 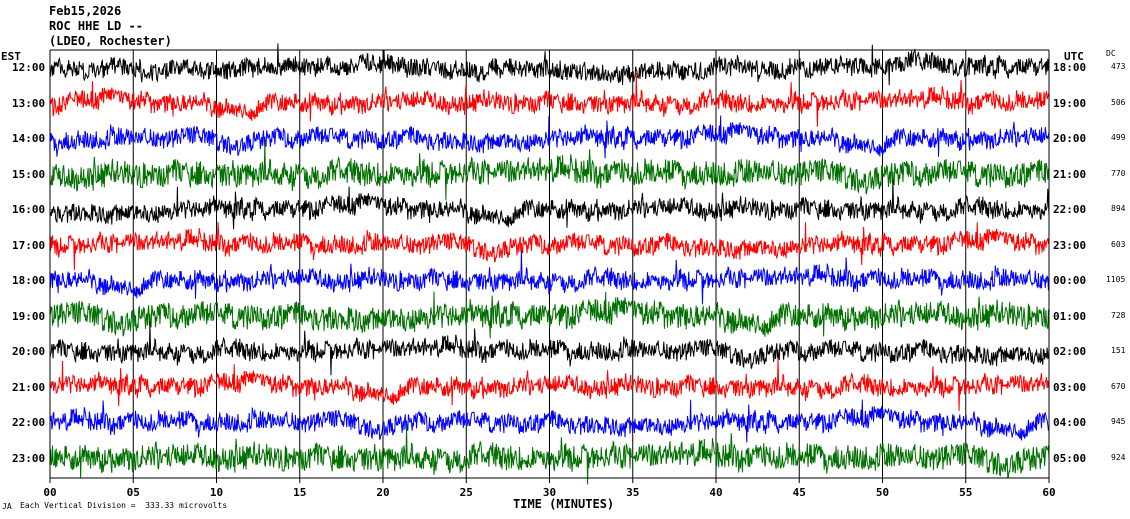 I want to click on utc-hour-label: 20:00, so click(x=1070, y=138).